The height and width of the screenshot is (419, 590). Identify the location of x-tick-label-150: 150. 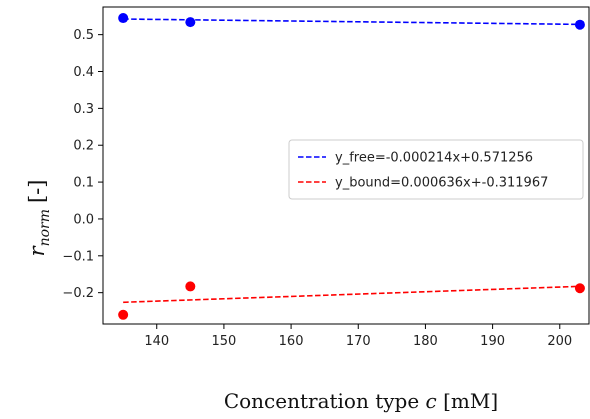
(223, 341).